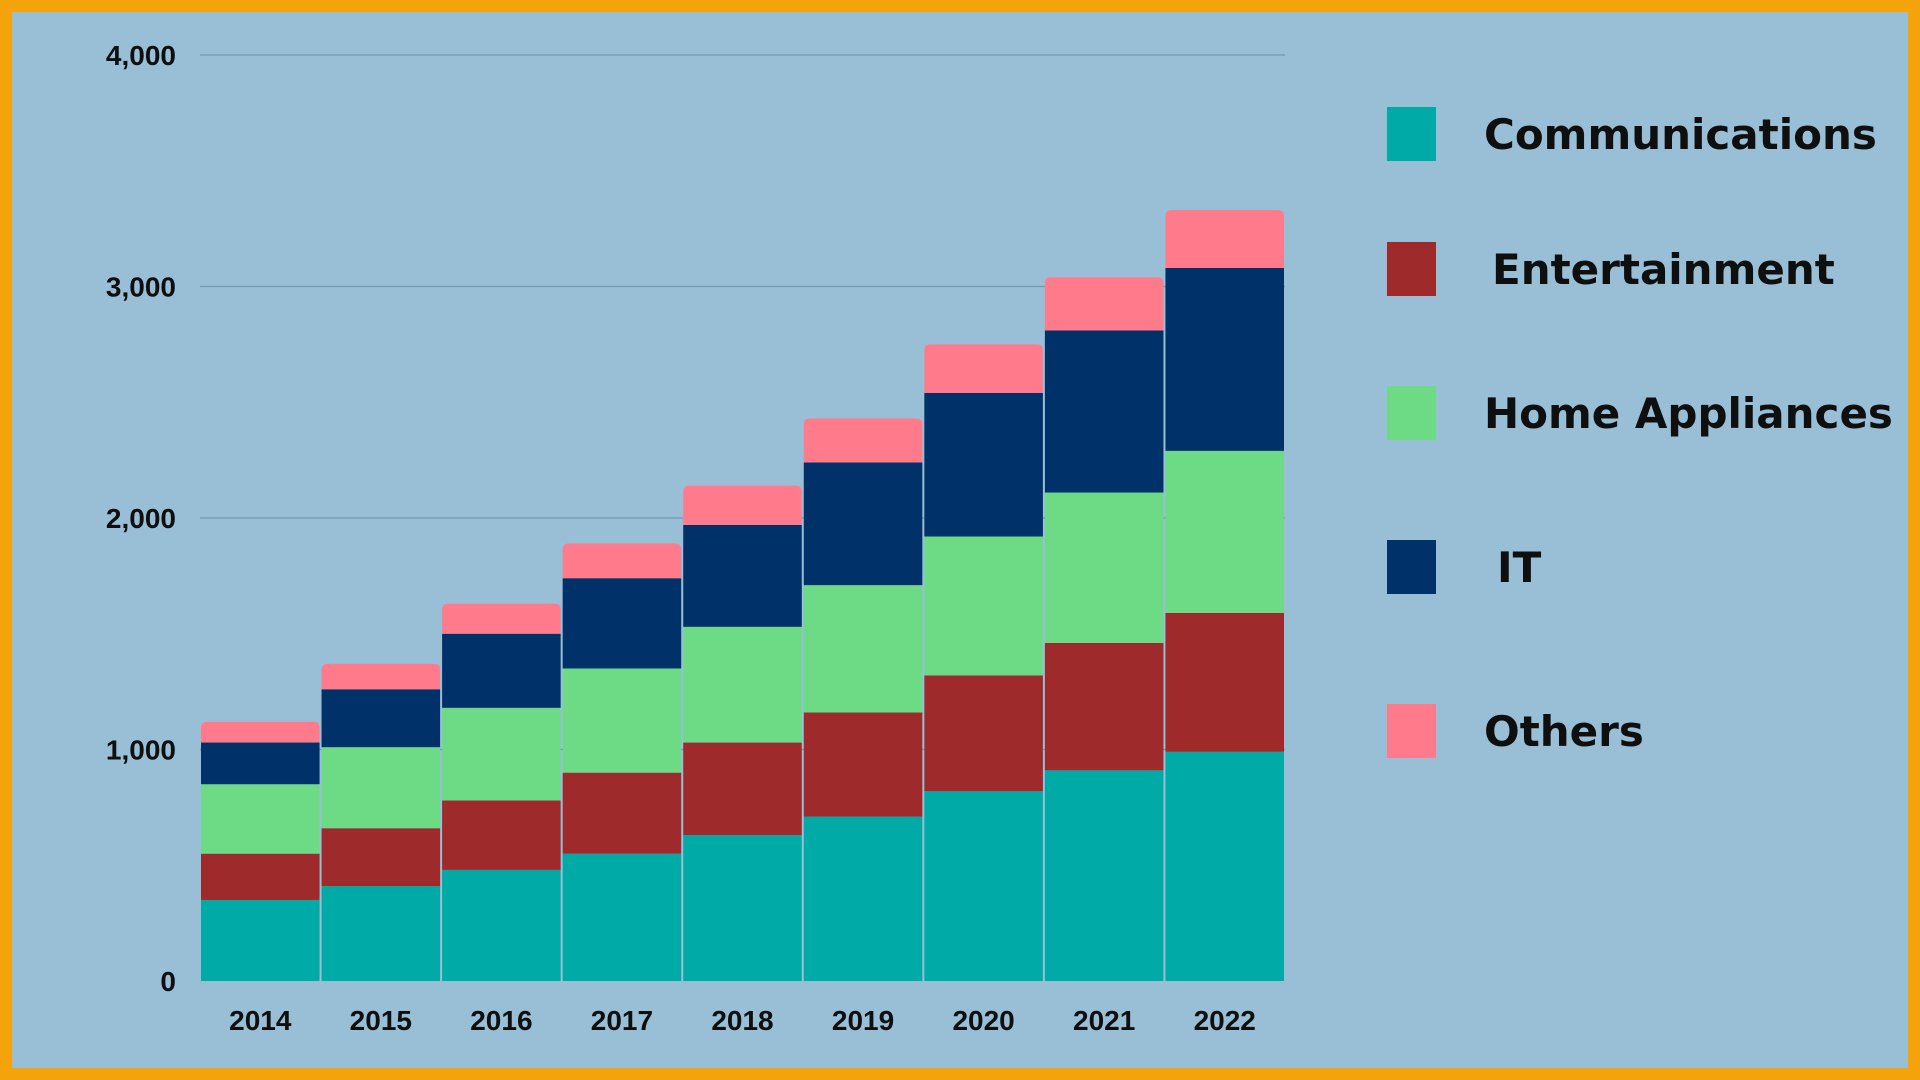 This screenshot has width=1920, height=1080. What do you see at coordinates (501, 670) in the screenshot?
I see `bar-it-2016` at bounding box center [501, 670].